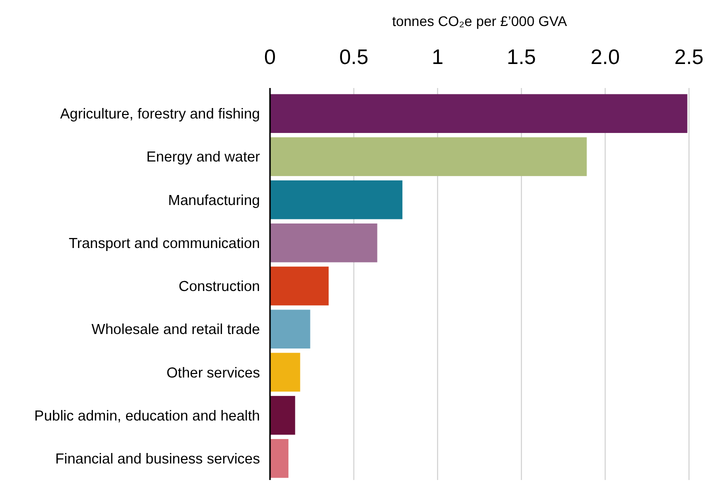  I want to click on x-tick-label: 1, so click(438, 57).